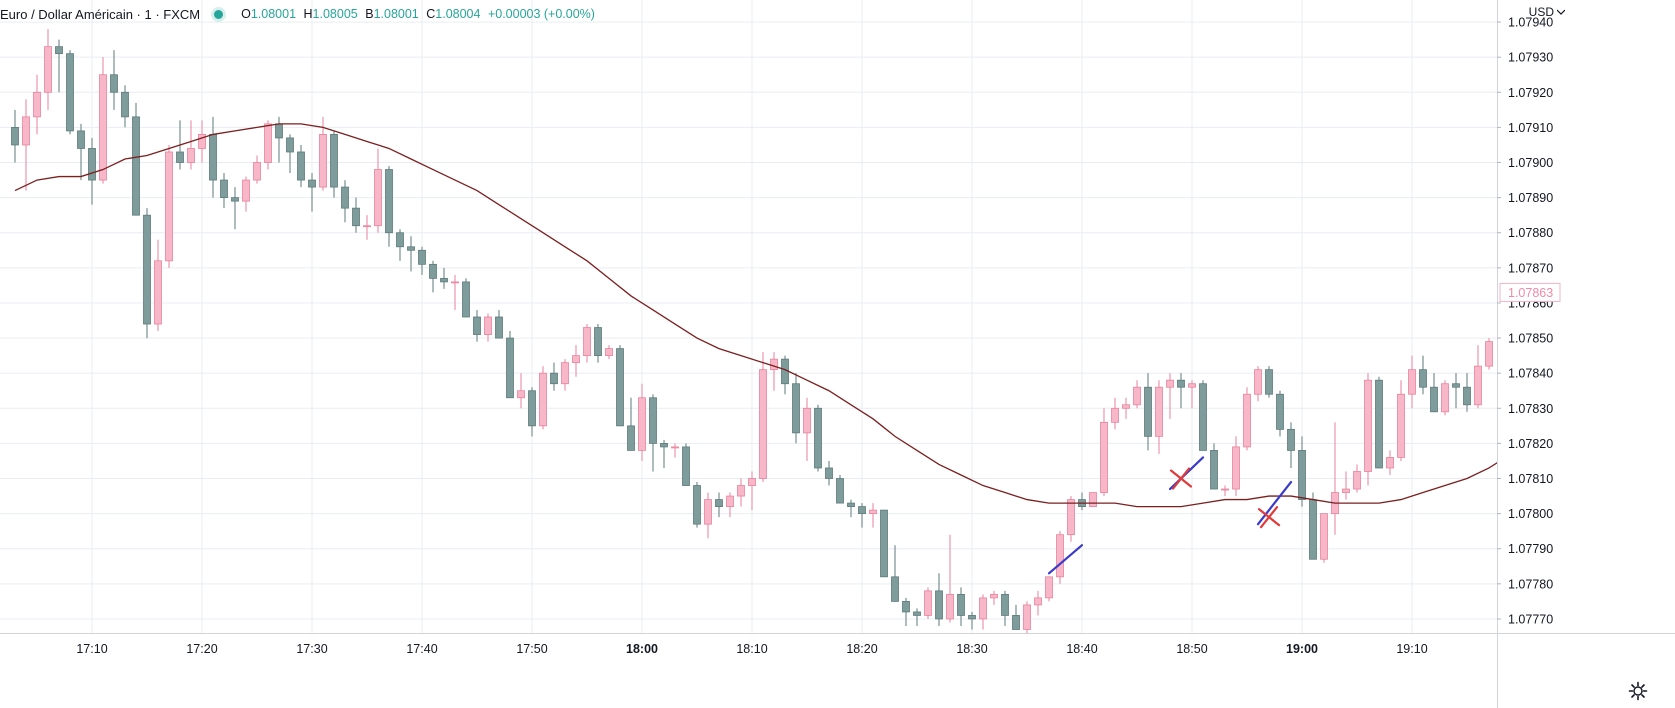 This screenshot has width=1675, height=708. What do you see at coordinates (1638, 691) in the screenshot?
I see `gear-icon` at bounding box center [1638, 691].